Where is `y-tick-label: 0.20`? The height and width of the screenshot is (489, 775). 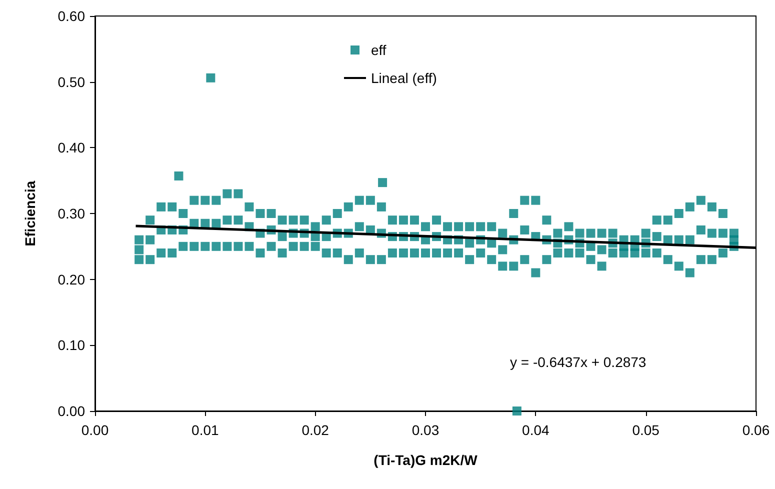
y-tick-label: 0.20 is located at coordinates (72, 279).